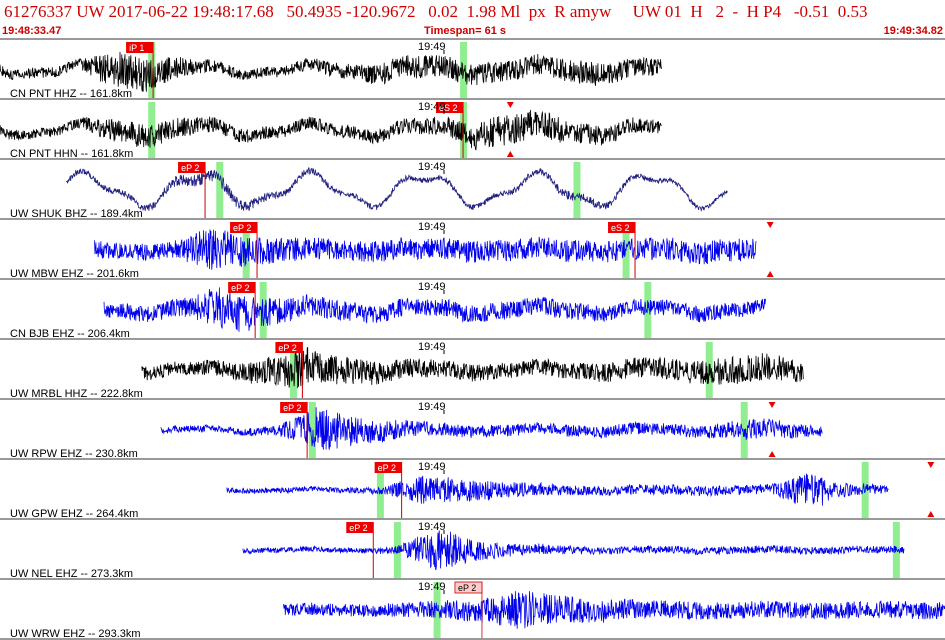  What do you see at coordinates (74, 454) in the screenshot?
I see `station-label: UW RPW EHZ -- 230.8km` at bounding box center [74, 454].